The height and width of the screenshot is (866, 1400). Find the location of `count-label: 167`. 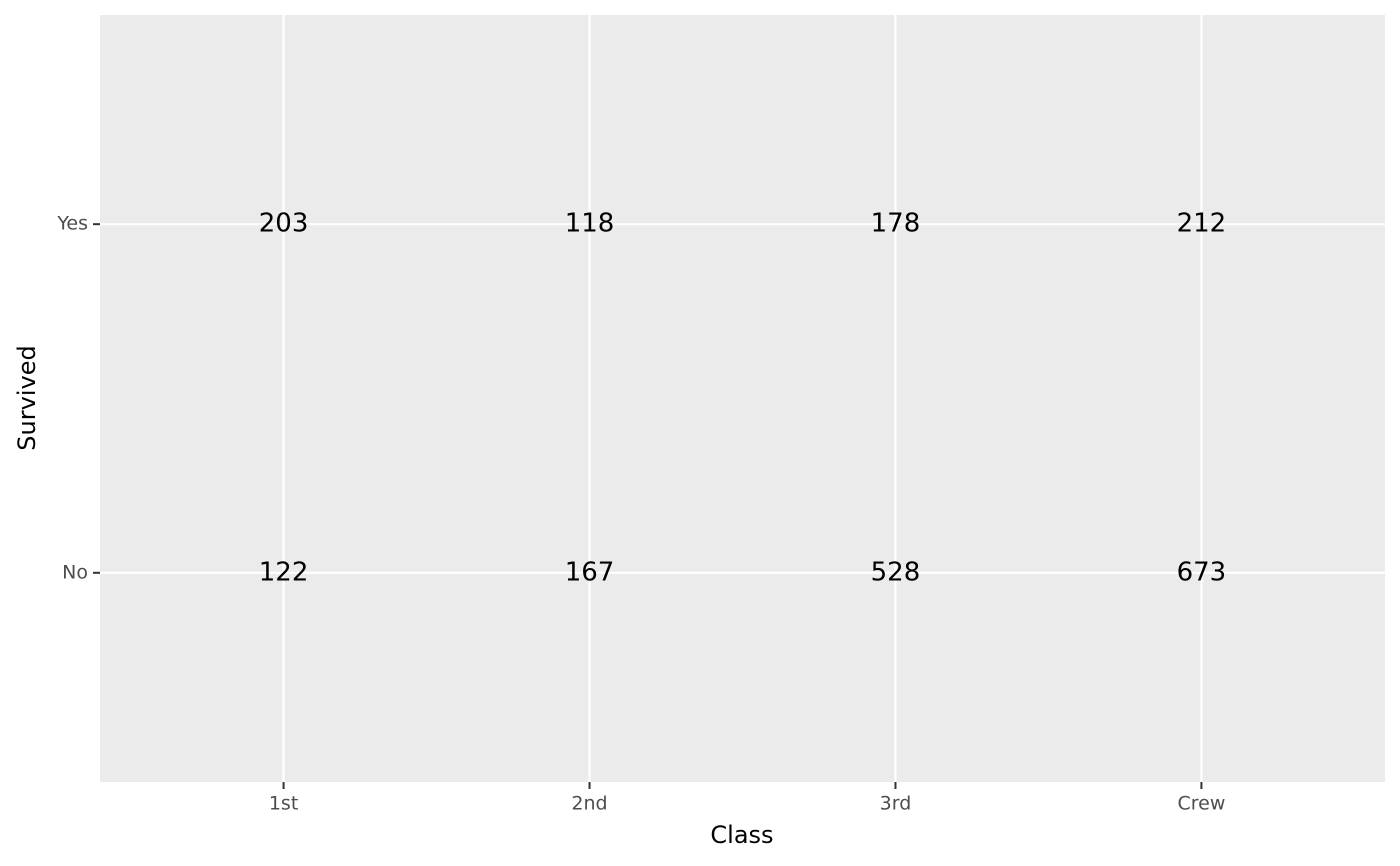

count-label: 167 is located at coordinates (590, 572).